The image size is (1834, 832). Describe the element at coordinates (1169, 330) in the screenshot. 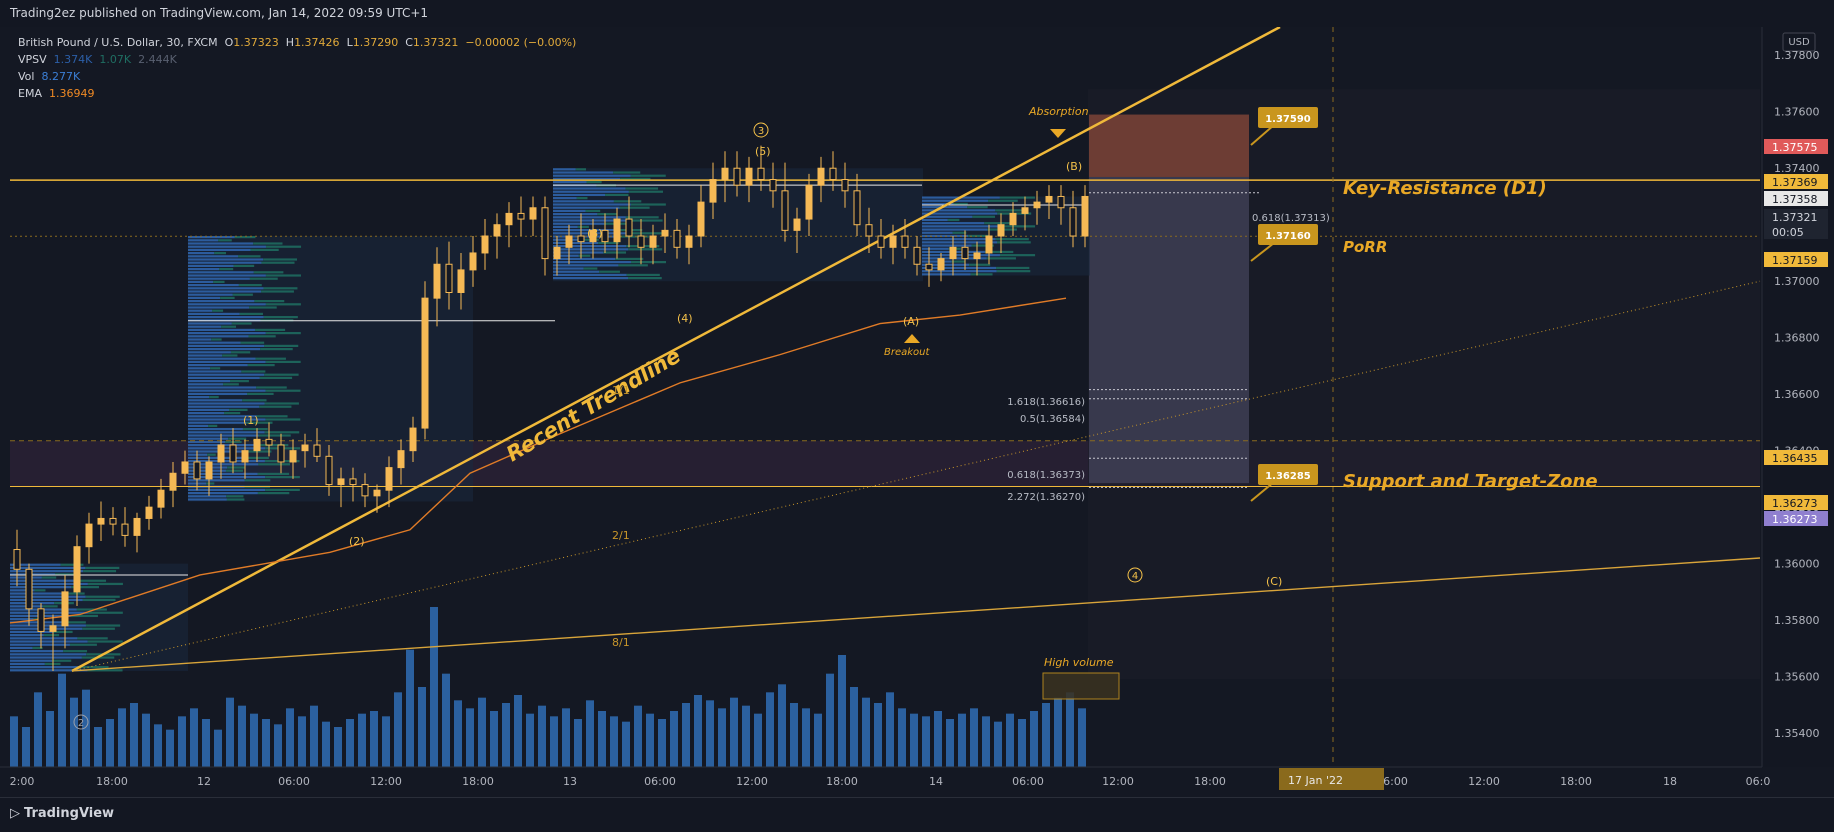

I see `target-zone` at that location.